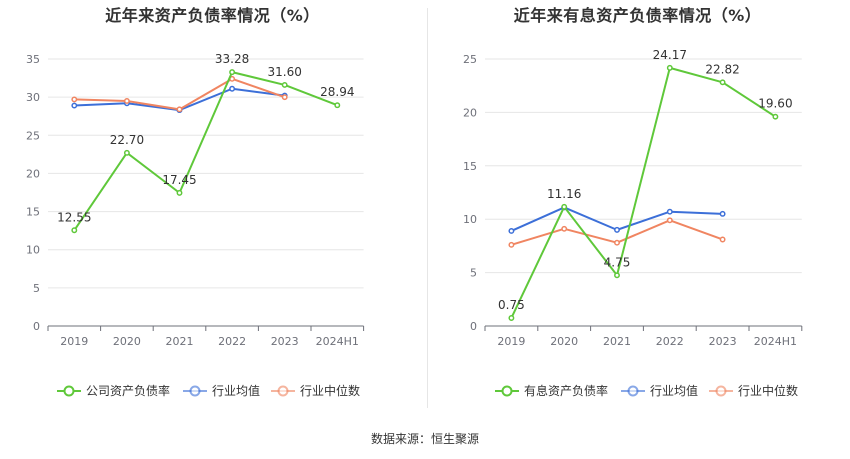 Image resolution: width=850 pixels, height=459 pixels. Describe the element at coordinates (127, 140) in the screenshot. I see `data-label: 22.70` at that location.